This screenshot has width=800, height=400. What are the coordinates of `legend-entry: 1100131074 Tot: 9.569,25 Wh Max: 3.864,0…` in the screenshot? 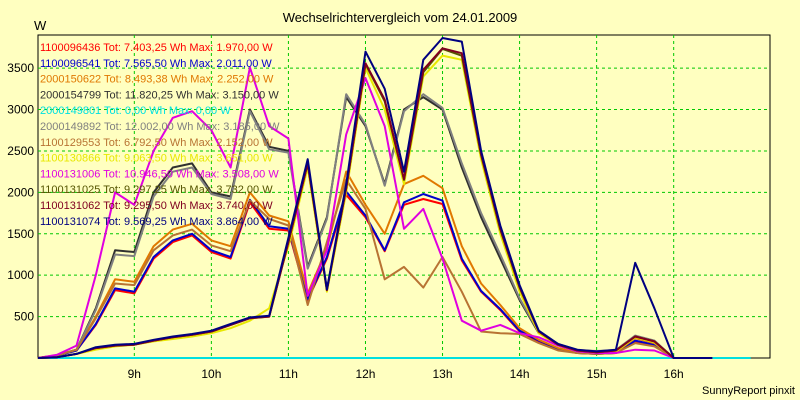 It's located at (156, 222).